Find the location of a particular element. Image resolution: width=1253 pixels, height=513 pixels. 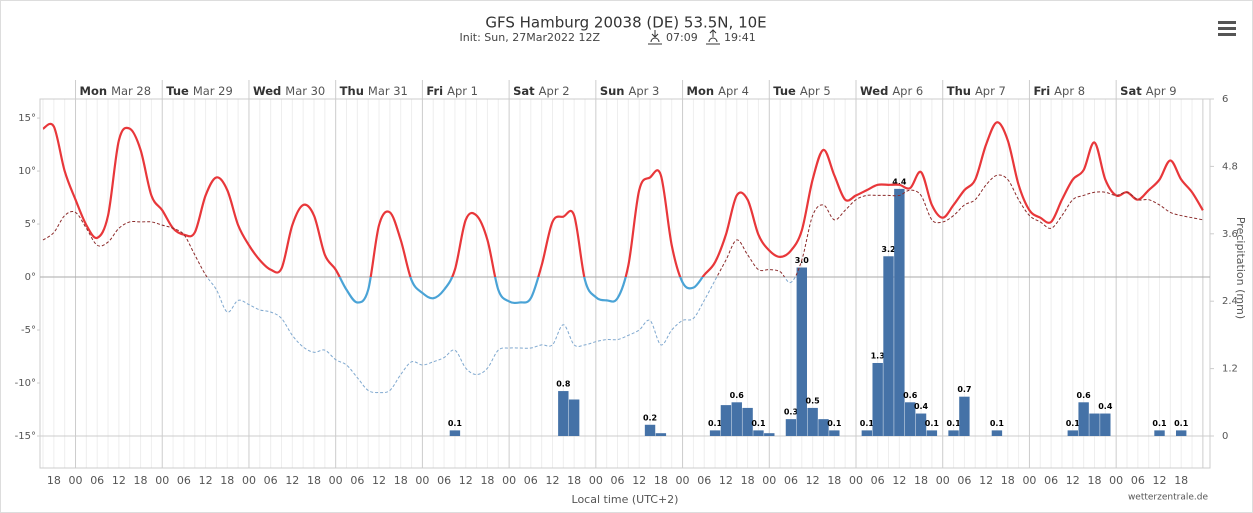

y2-tick-label: 3.6 is located at coordinates (1230, 234).